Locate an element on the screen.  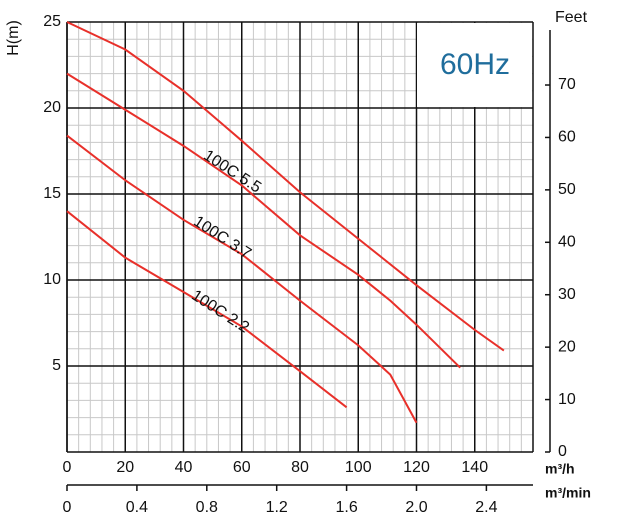
y2-tick-label: 40 is located at coordinates (567, 242).